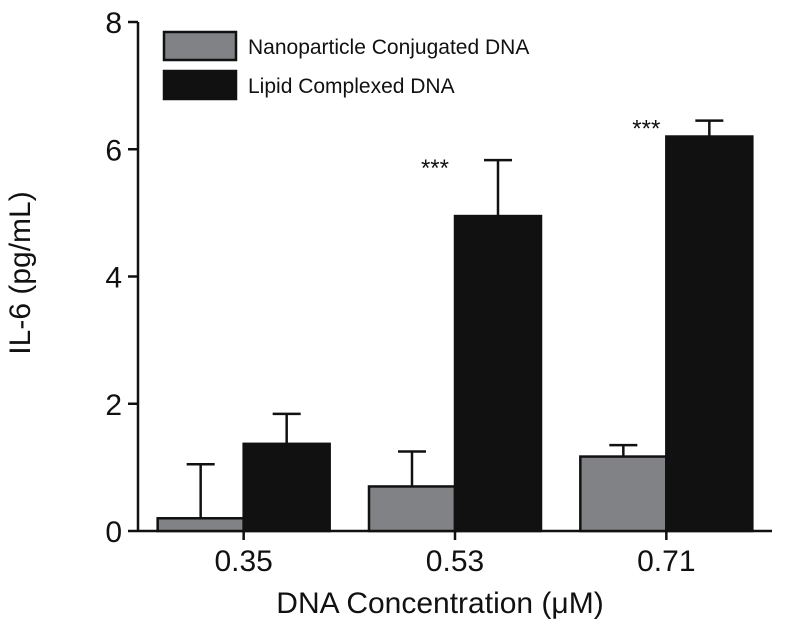 The width and height of the screenshot is (800, 624). Describe the element at coordinates (113, 532) in the screenshot. I see `y-tick-label: 0` at that location.